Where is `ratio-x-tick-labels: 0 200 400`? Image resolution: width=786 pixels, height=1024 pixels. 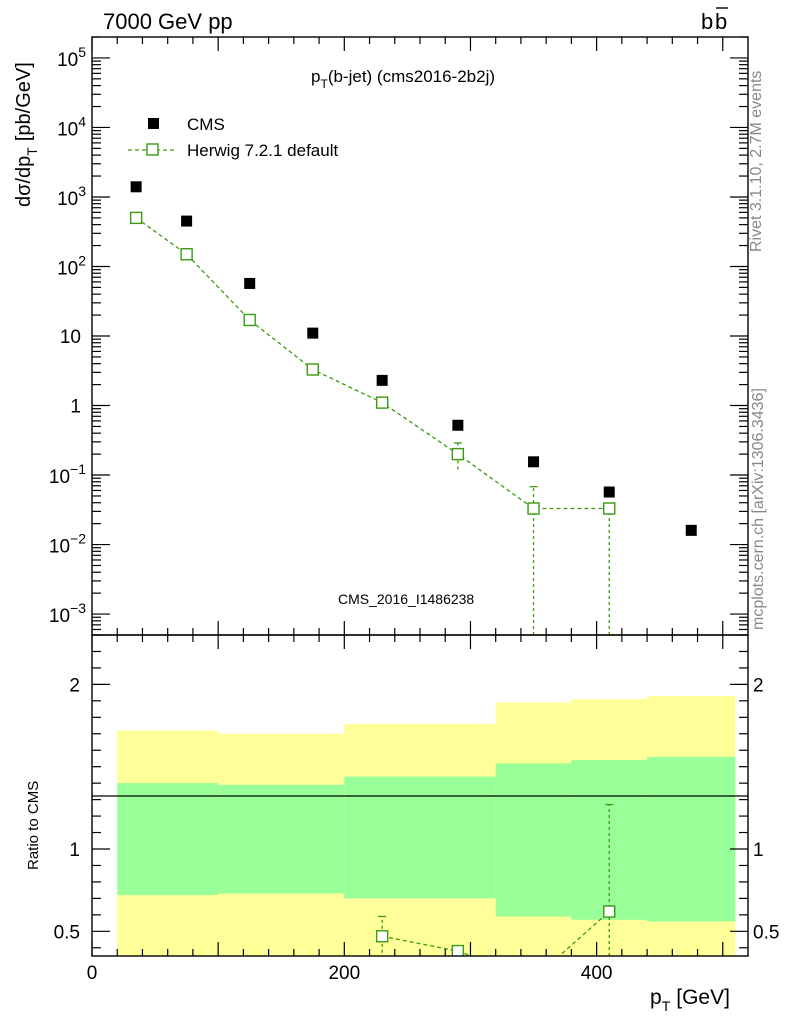 ratio-x-tick-labels: 0 200 400 is located at coordinates (350, 973).